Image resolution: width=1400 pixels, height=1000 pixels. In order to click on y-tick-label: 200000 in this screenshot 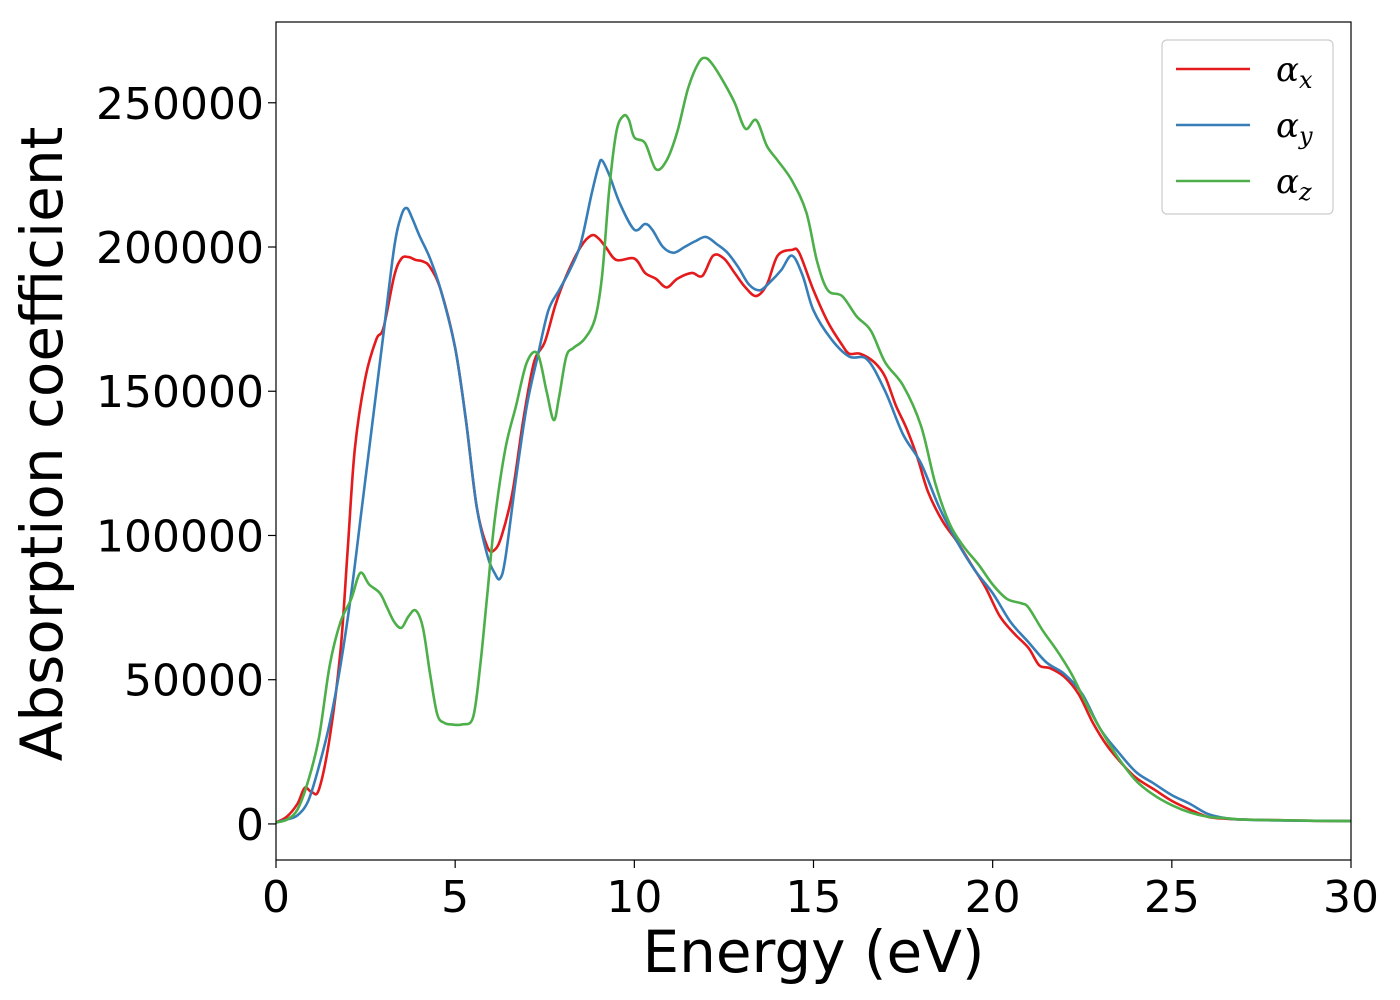, I will do `click(180, 248)`.